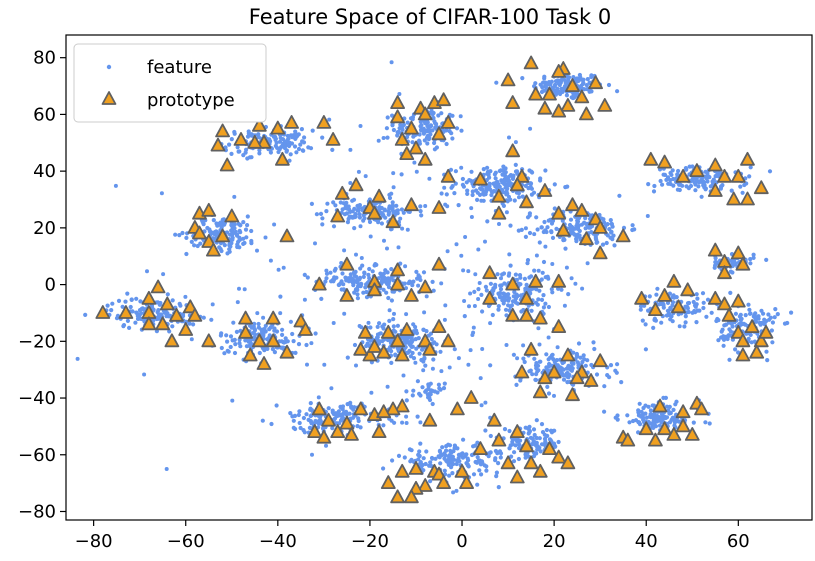 This screenshot has height=561, width=815. I want to click on y-tick-label: 60, so click(44, 114).